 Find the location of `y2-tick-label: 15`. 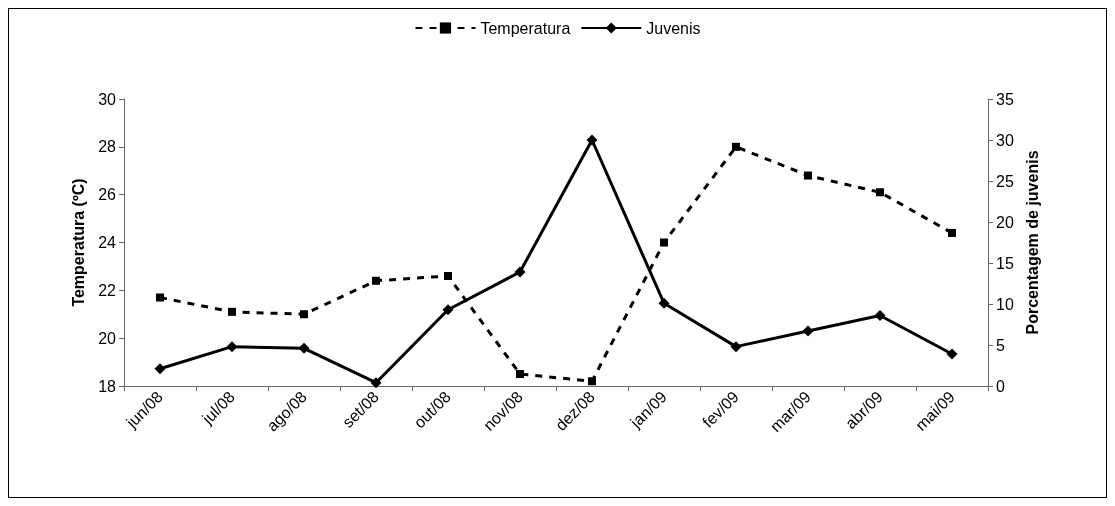

y2-tick-label: 15 is located at coordinates (1005, 263).